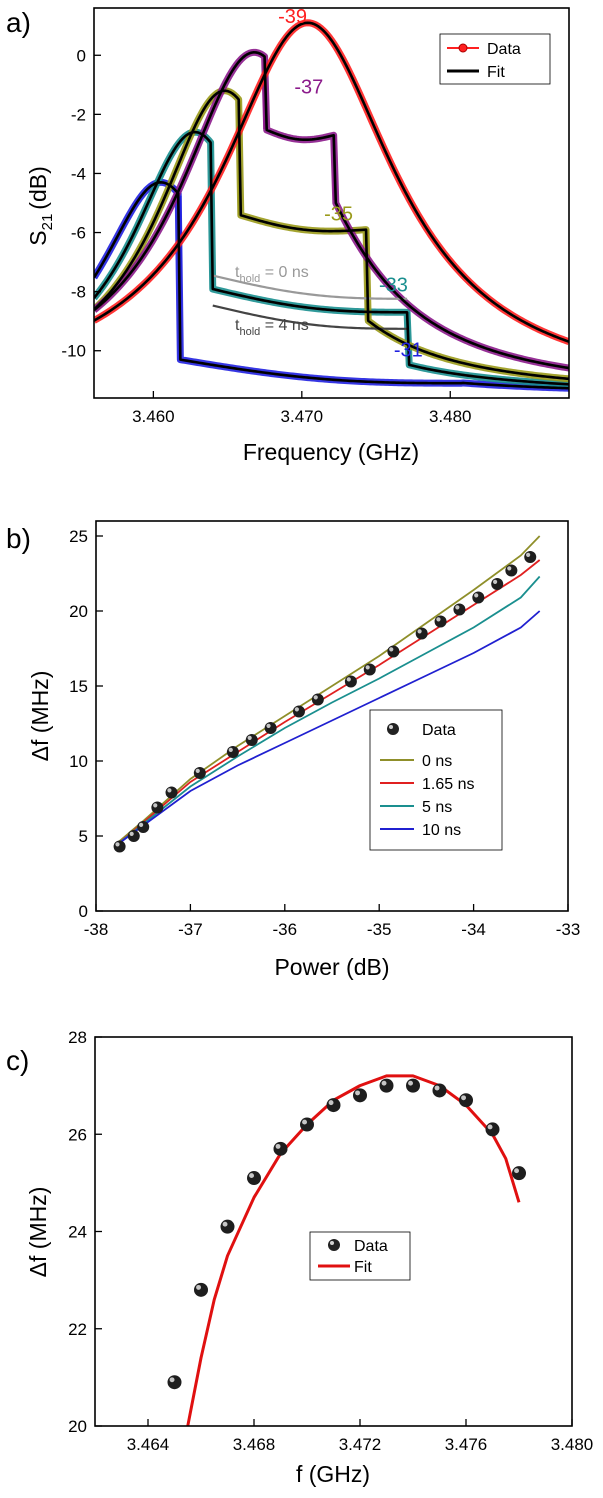  I want to click on annotation-t: t, so click(237, 272).